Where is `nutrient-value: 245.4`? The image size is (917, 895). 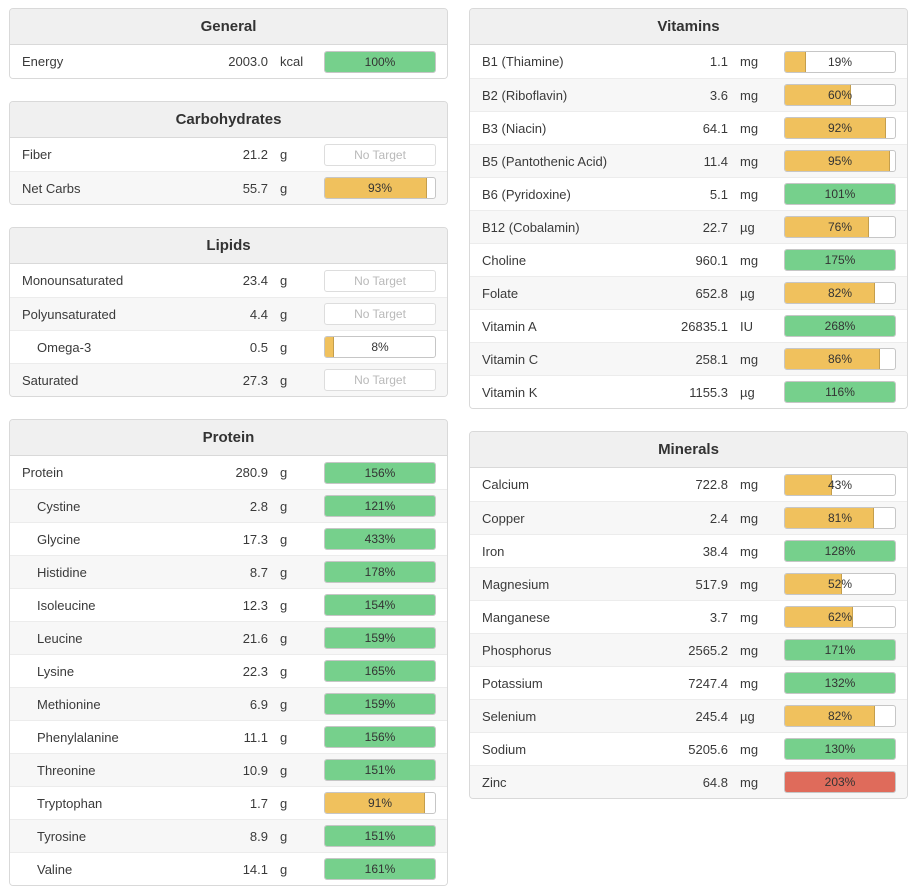
nutrient-value: 245.4 is located at coordinates (711, 716).